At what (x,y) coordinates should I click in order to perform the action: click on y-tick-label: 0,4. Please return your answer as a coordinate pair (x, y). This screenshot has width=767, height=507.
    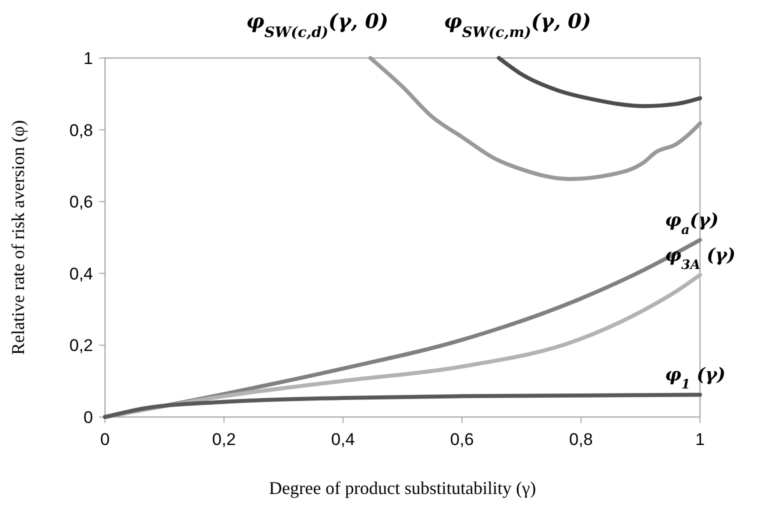
    Looking at the image, I should click on (81, 274).